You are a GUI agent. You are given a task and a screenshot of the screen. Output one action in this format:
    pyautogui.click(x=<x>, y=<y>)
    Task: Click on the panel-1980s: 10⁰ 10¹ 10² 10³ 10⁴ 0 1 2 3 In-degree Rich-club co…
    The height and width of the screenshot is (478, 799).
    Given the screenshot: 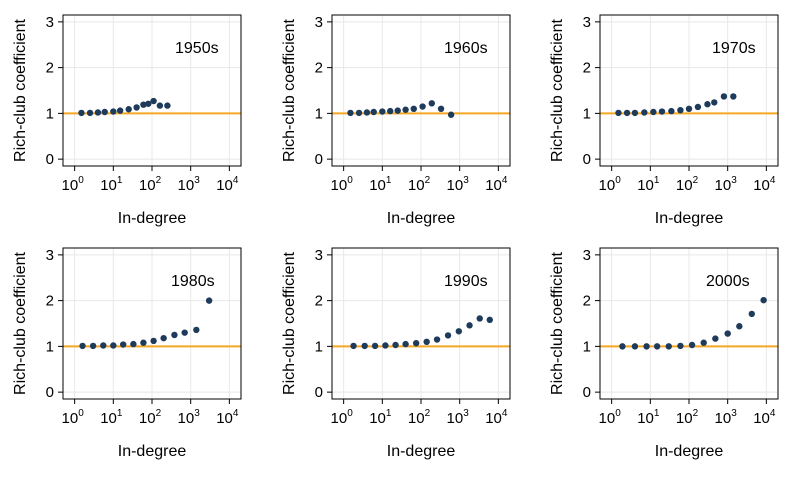 What is the action you would take?
    pyautogui.click(x=127, y=353)
    